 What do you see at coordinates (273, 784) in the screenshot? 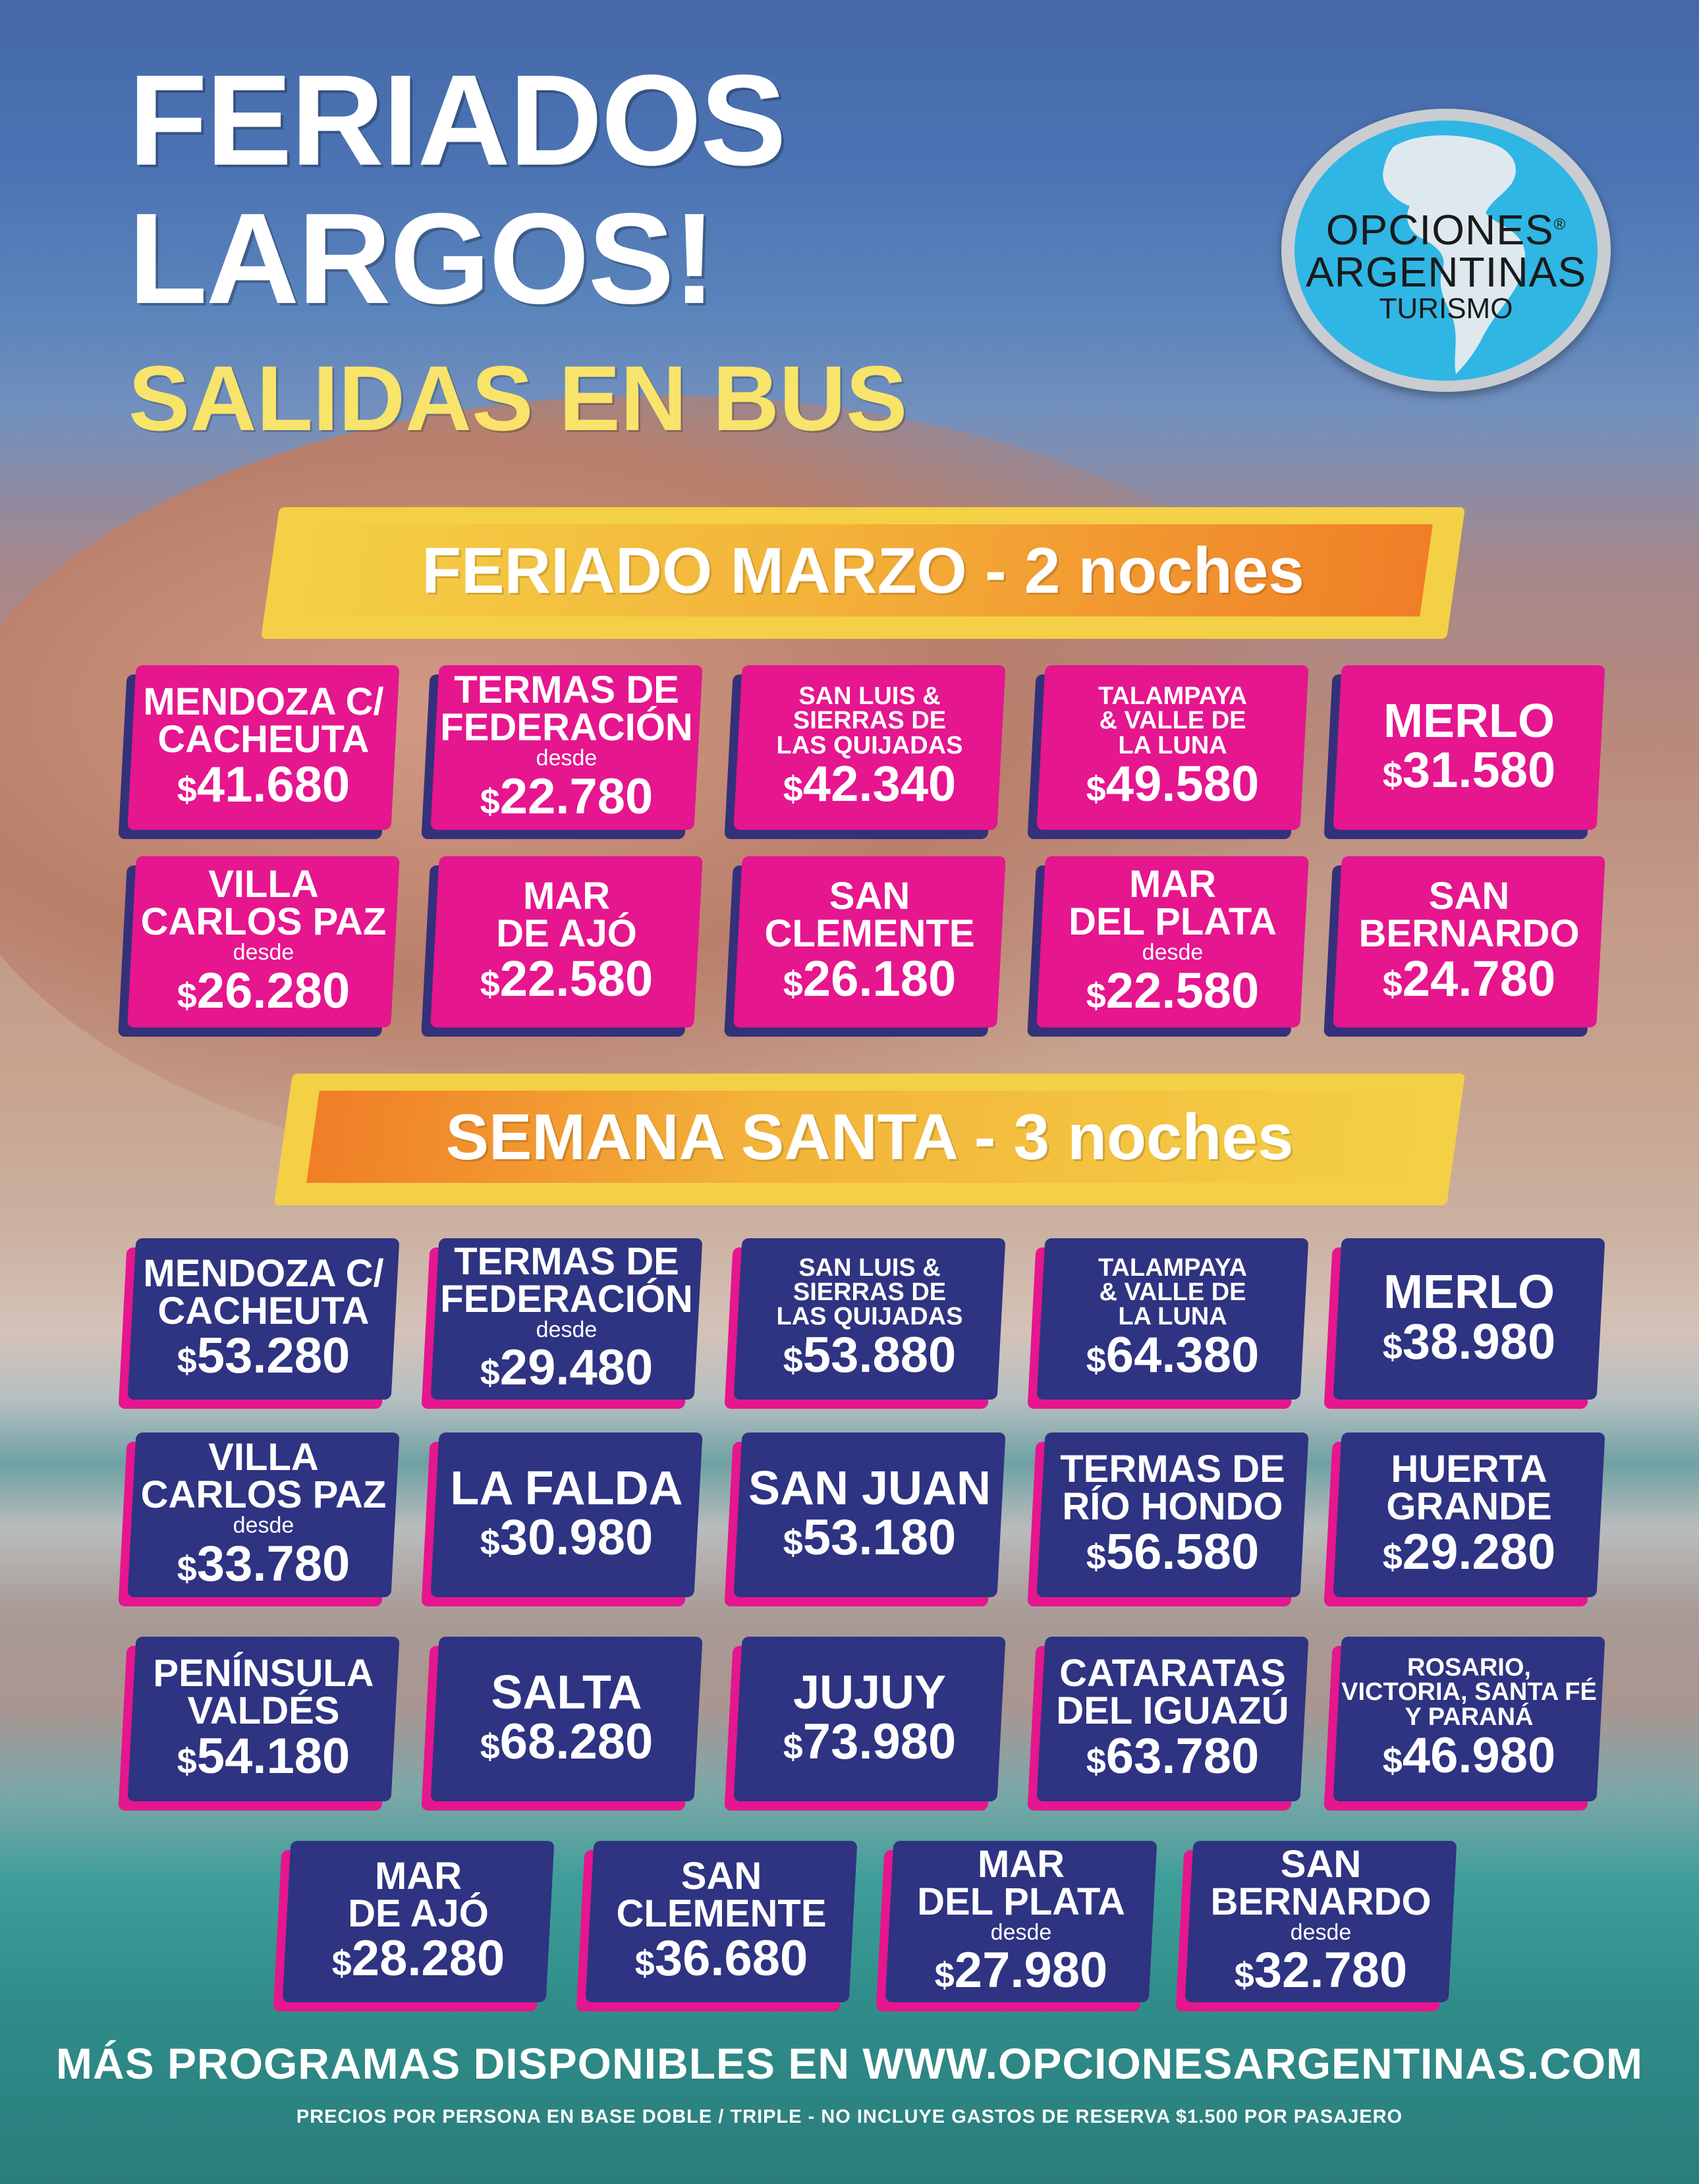
I see `price-value: 41.680` at bounding box center [273, 784].